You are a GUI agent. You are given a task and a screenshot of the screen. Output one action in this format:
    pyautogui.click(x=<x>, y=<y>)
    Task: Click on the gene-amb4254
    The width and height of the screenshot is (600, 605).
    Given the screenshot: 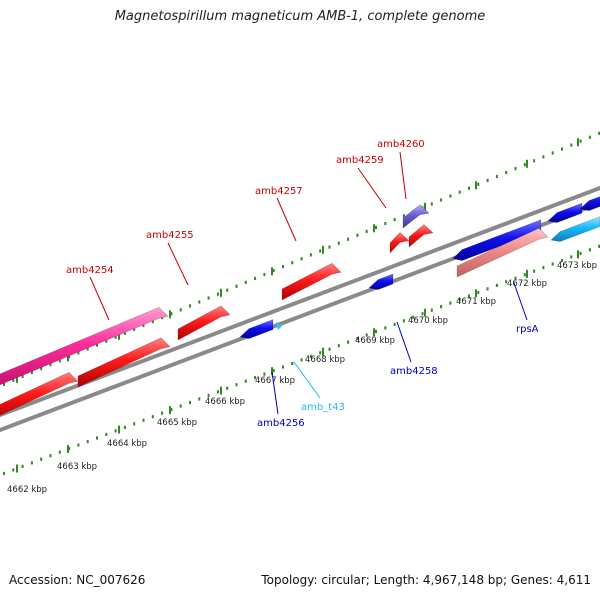 What is the action you would take?
    pyautogui.click(x=84, y=347)
    